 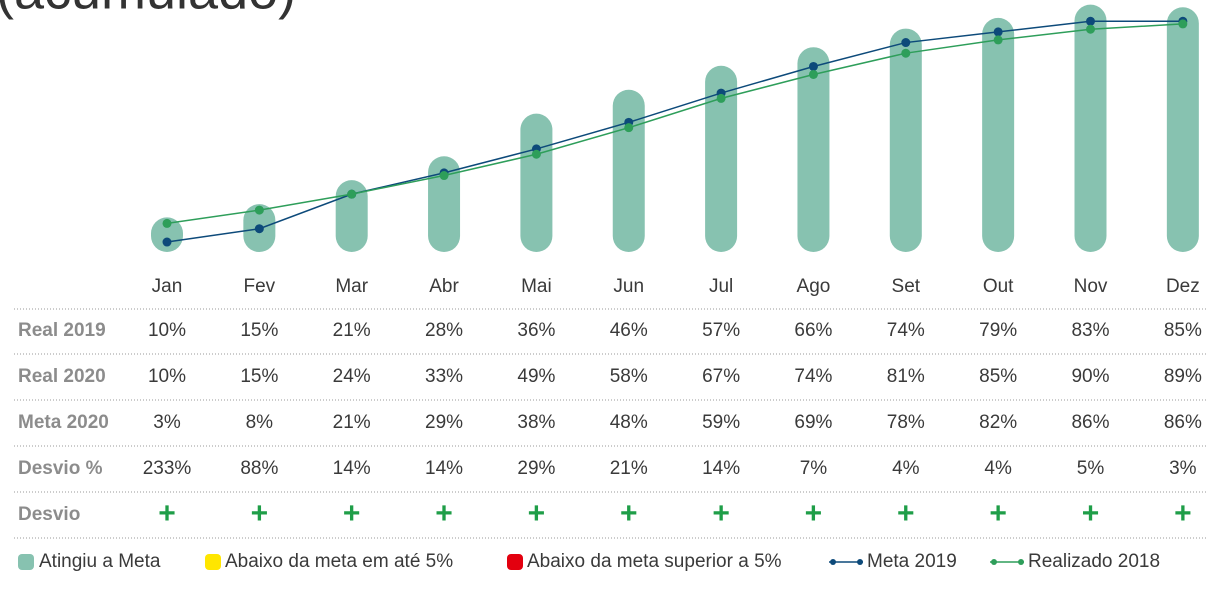 I want to click on table-cell: 86%, so click(x=1183, y=422).